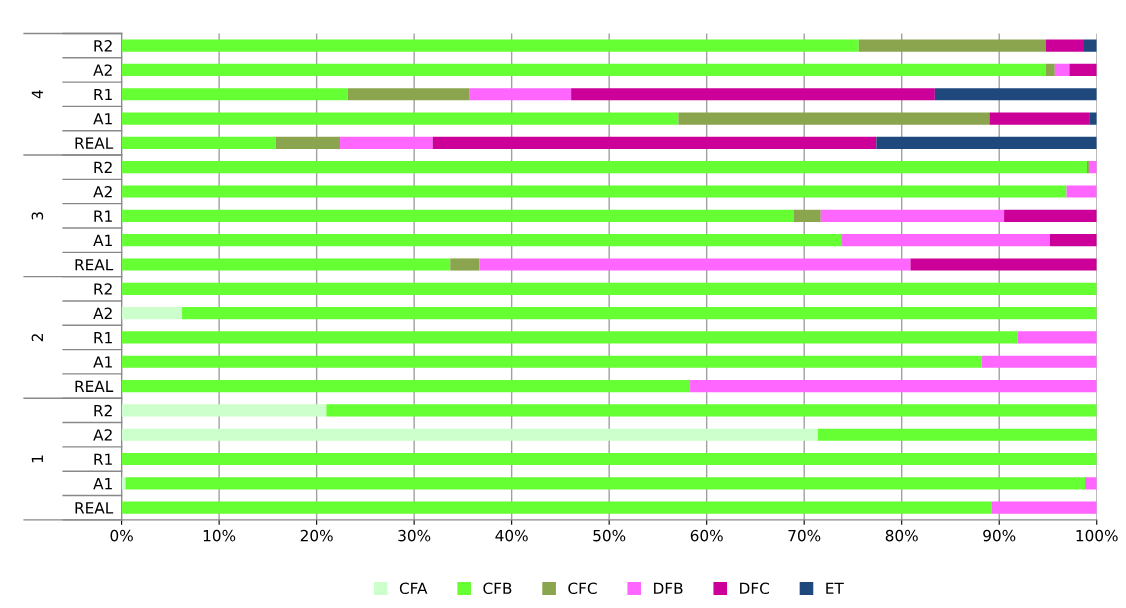 This screenshot has width=1126, height=608. I want to click on text: 3, so click(37, 216).